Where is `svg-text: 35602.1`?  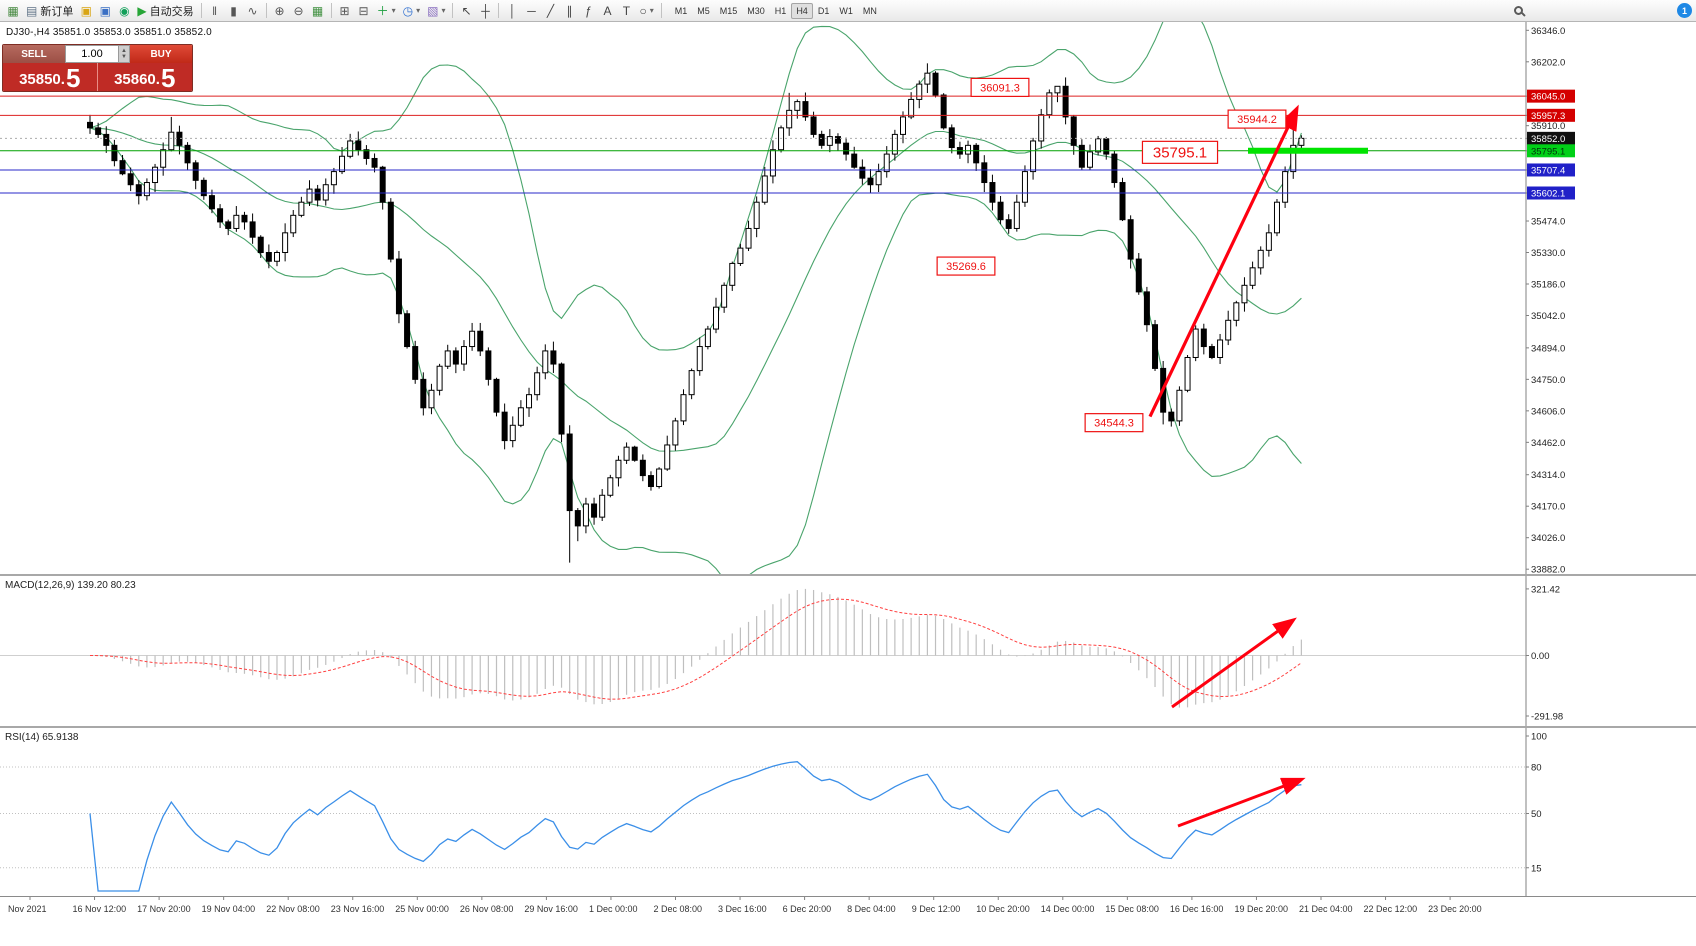 svg-text: 35602.1 is located at coordinates (1548, 194).